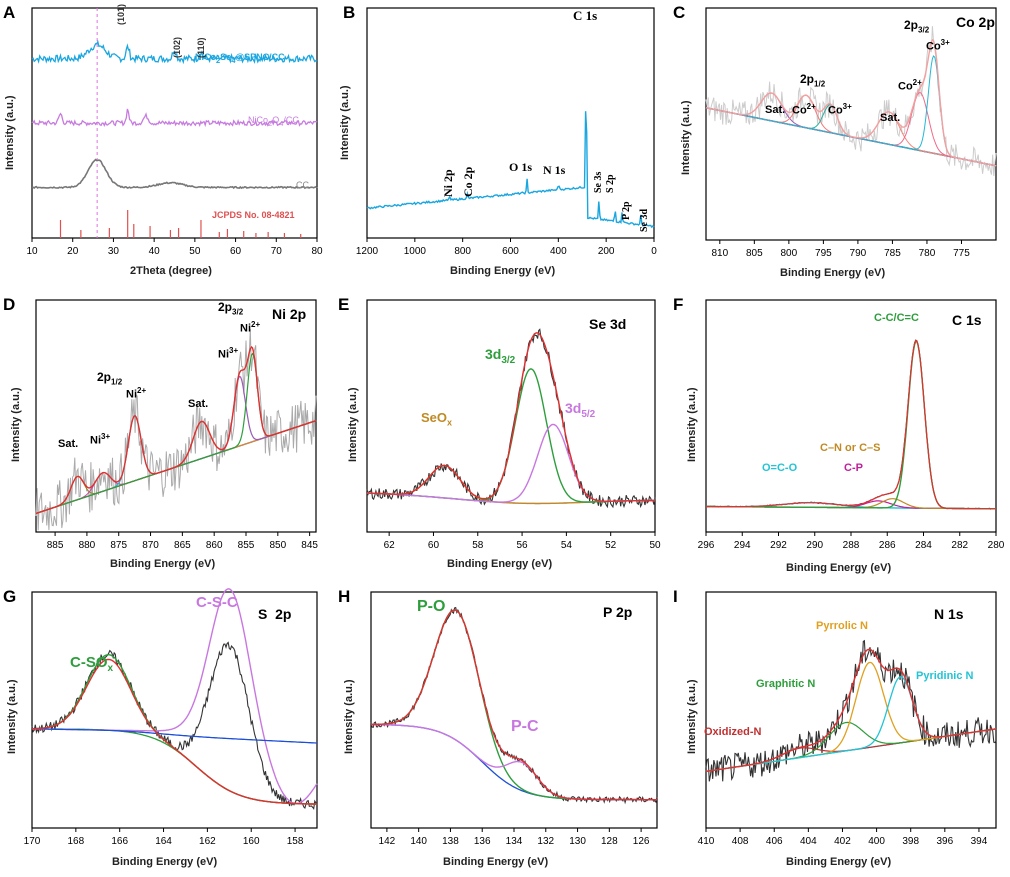  Describe the element at coordinates (367, 251) in the screenshot. I see `x-tick-label: 1200` at that location.